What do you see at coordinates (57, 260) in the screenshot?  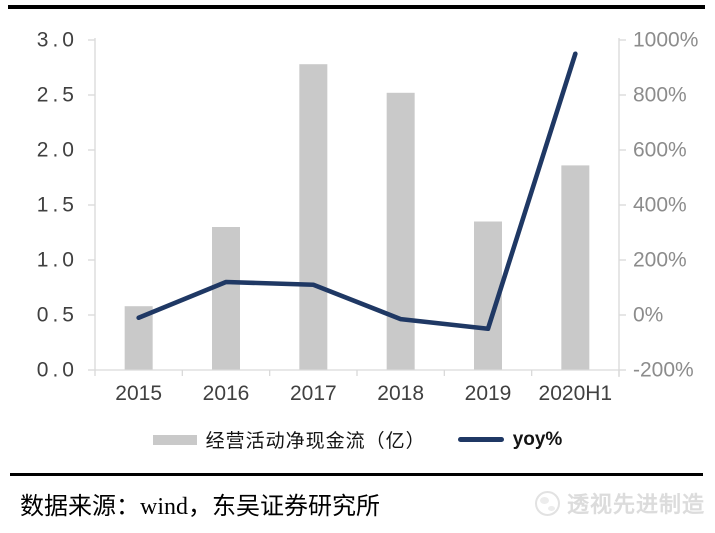 I see `left-axis-tick-label: 1.0` at bounding box center [57, 260].